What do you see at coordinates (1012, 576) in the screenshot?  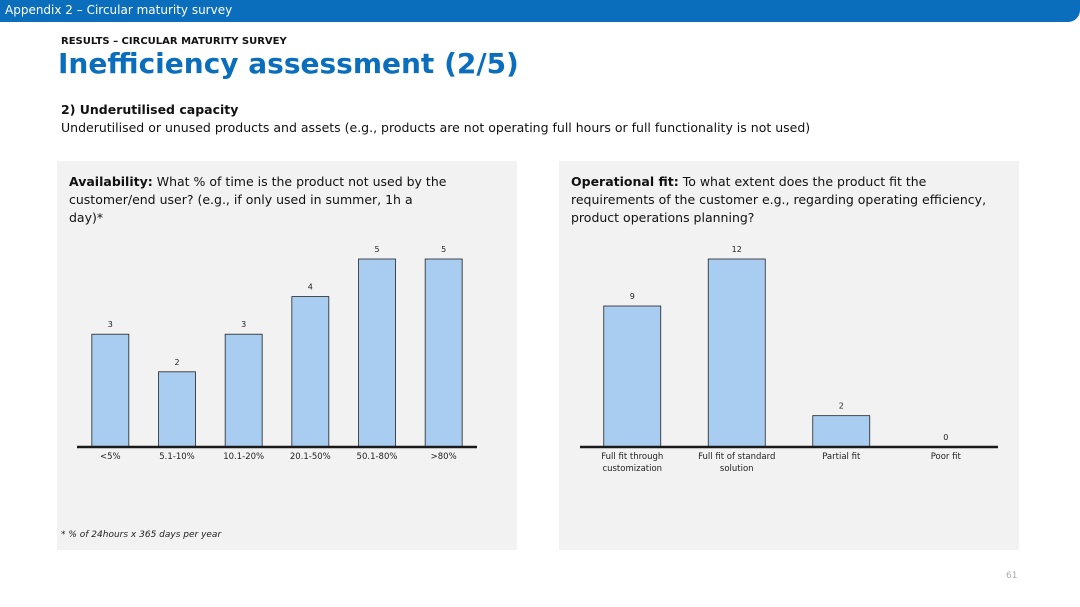 I see `page-number: 61` at bounding box center [1012, 576].